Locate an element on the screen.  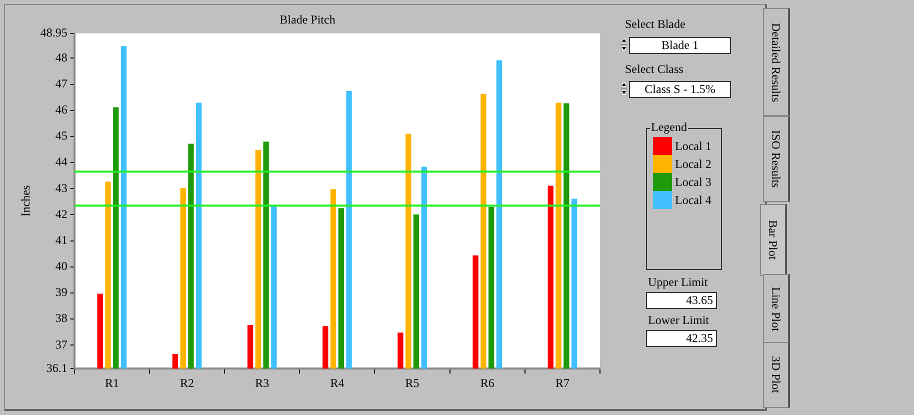
y-tick-label: 43 is located at coordinates (61, 187).